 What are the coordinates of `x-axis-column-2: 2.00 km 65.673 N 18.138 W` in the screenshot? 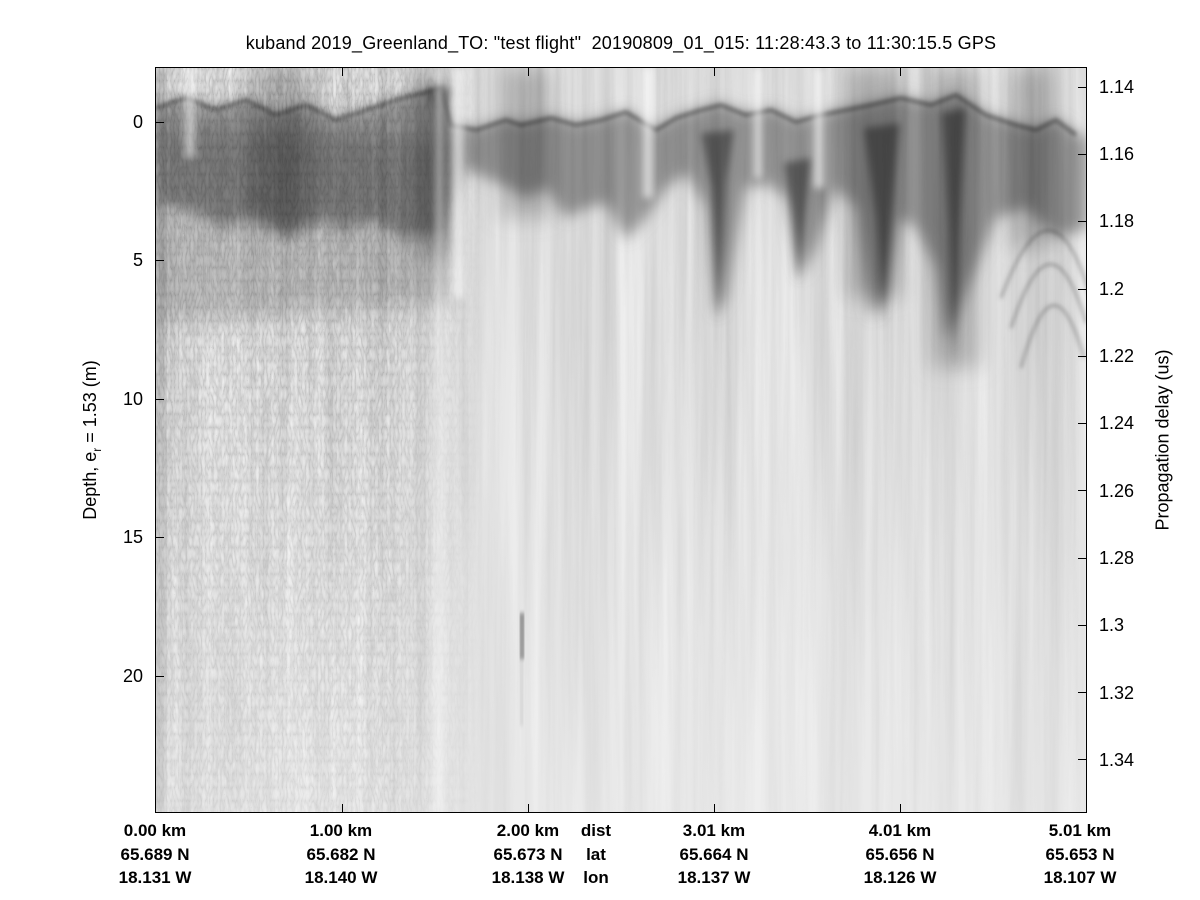 It's located at (528, 854).